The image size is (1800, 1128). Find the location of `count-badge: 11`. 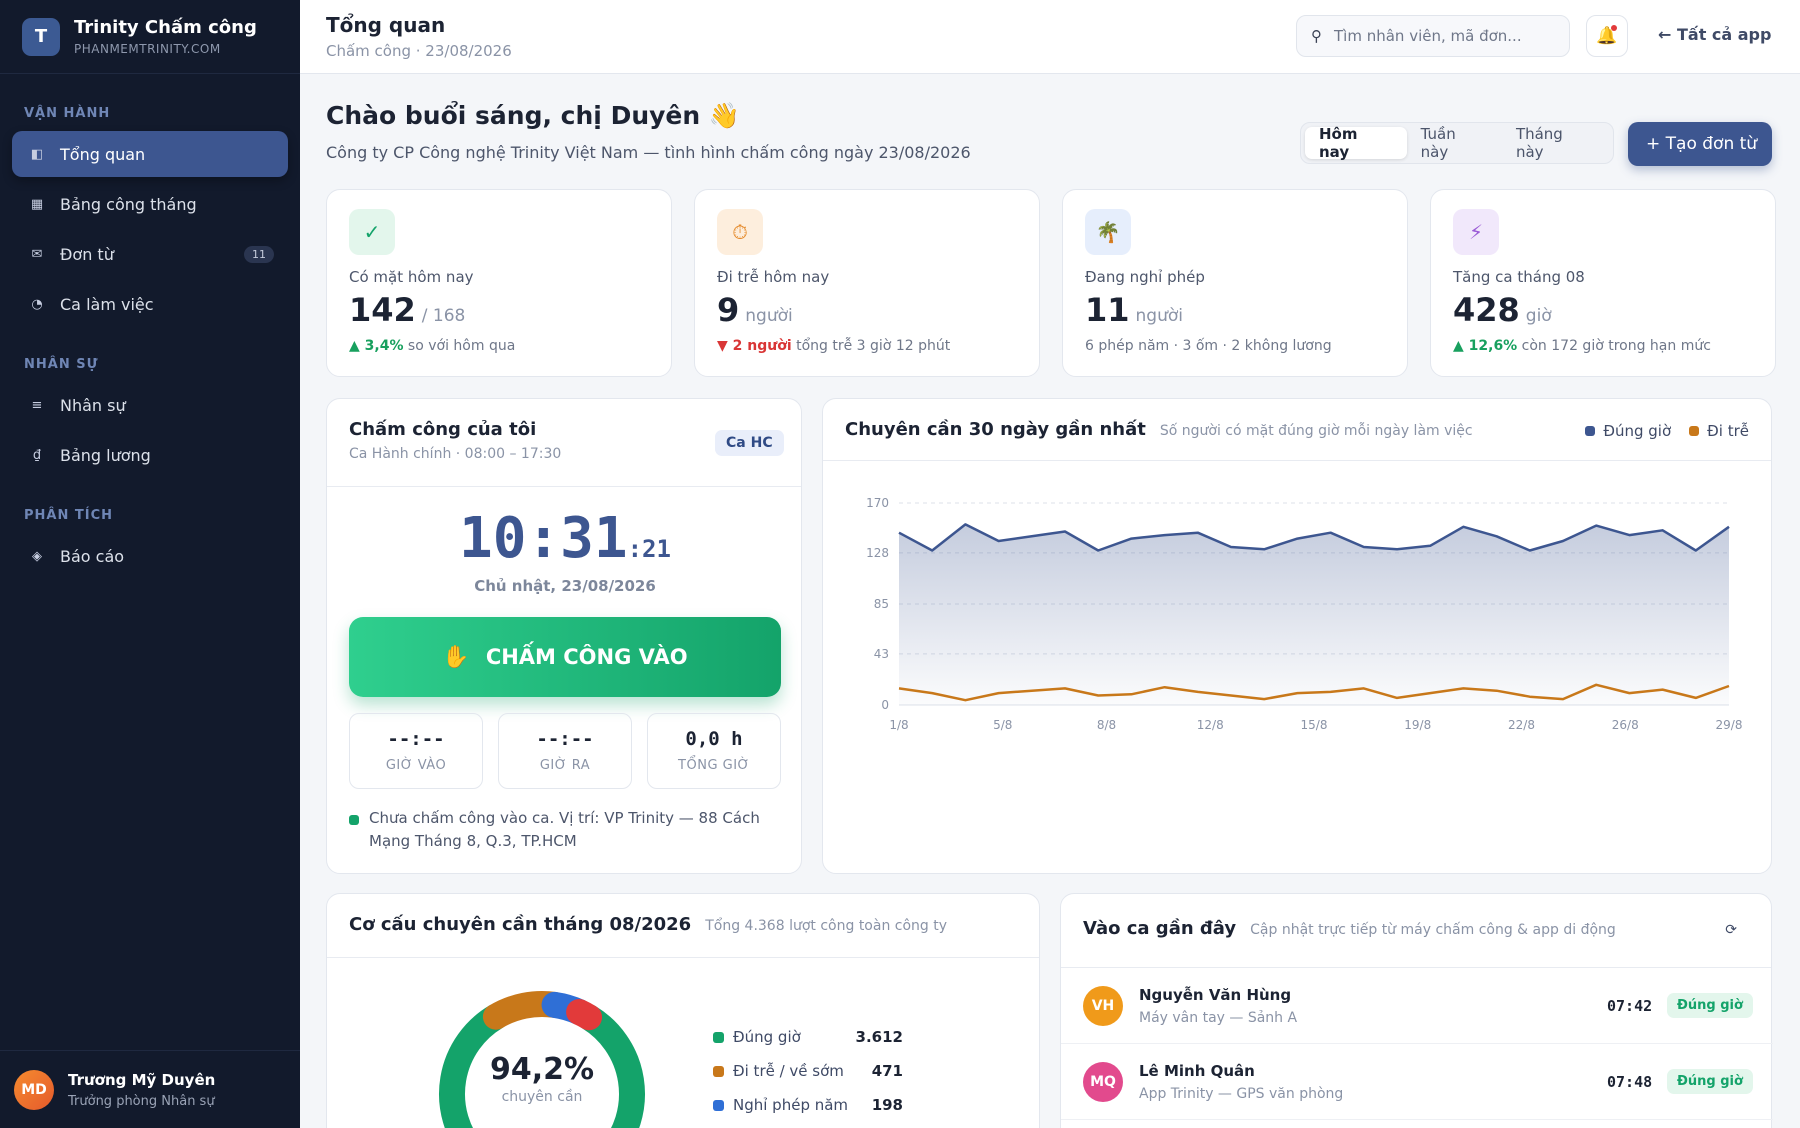

count-badge: 11 is located at coordinates (259, 254).